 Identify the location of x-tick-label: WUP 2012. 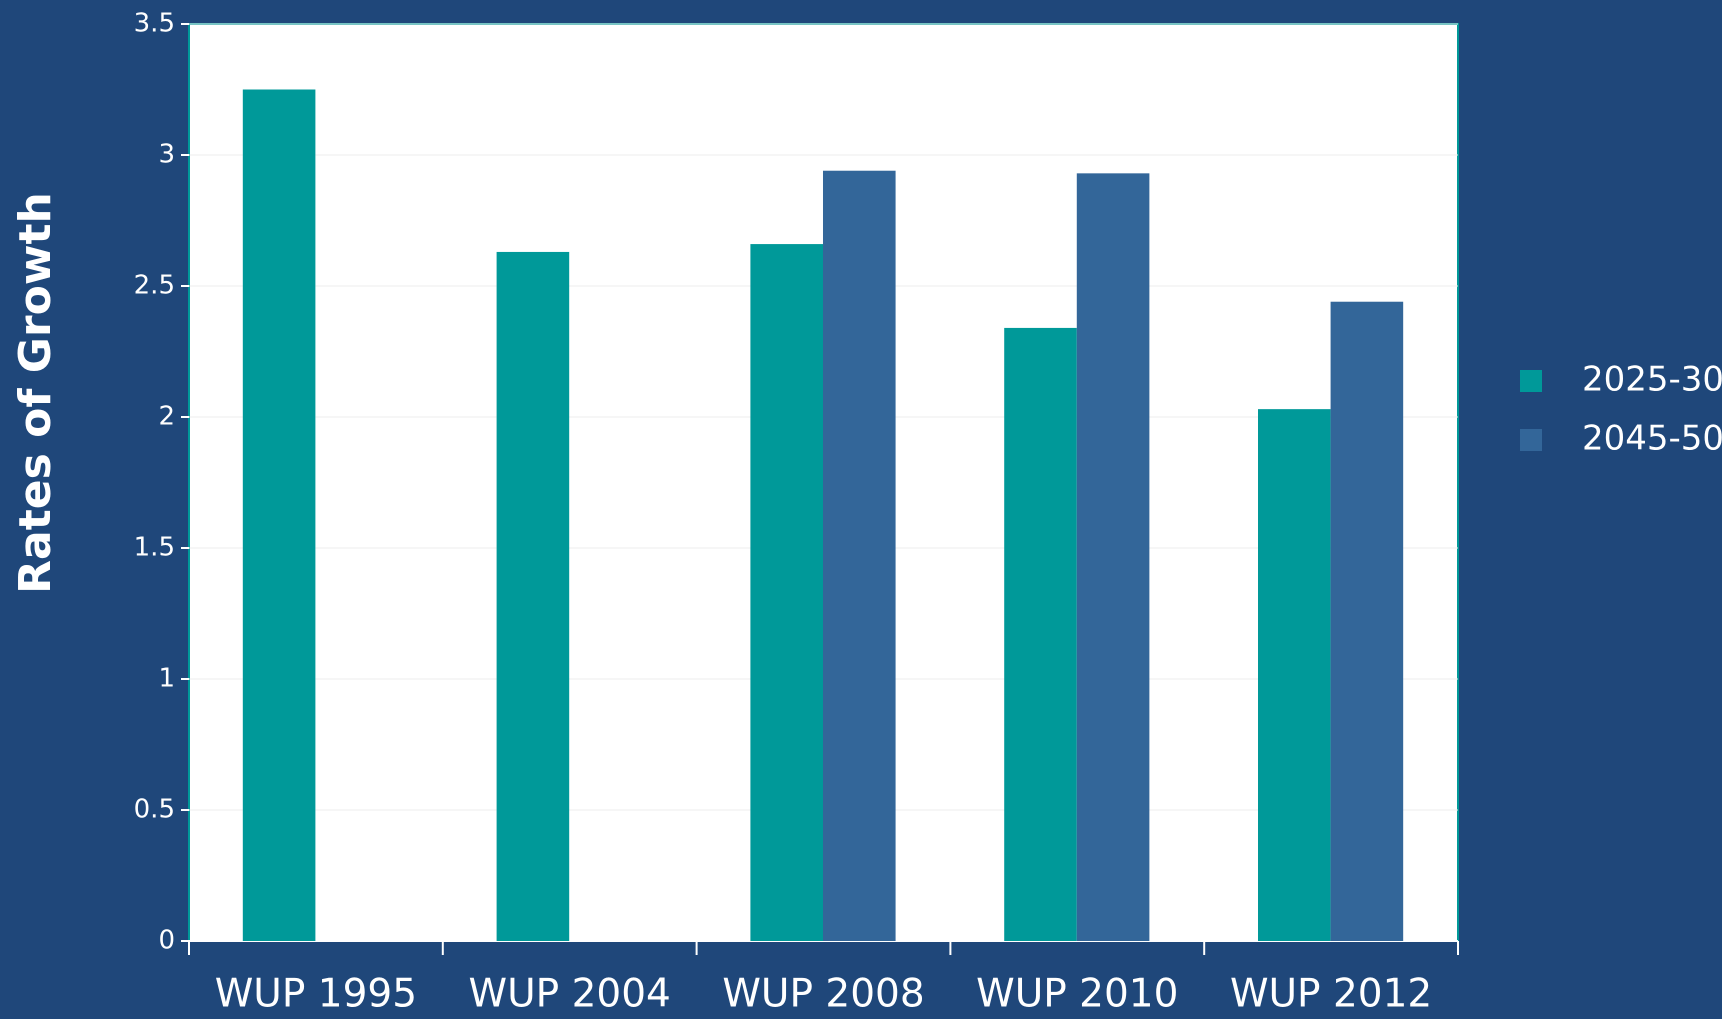
(1331, 994).